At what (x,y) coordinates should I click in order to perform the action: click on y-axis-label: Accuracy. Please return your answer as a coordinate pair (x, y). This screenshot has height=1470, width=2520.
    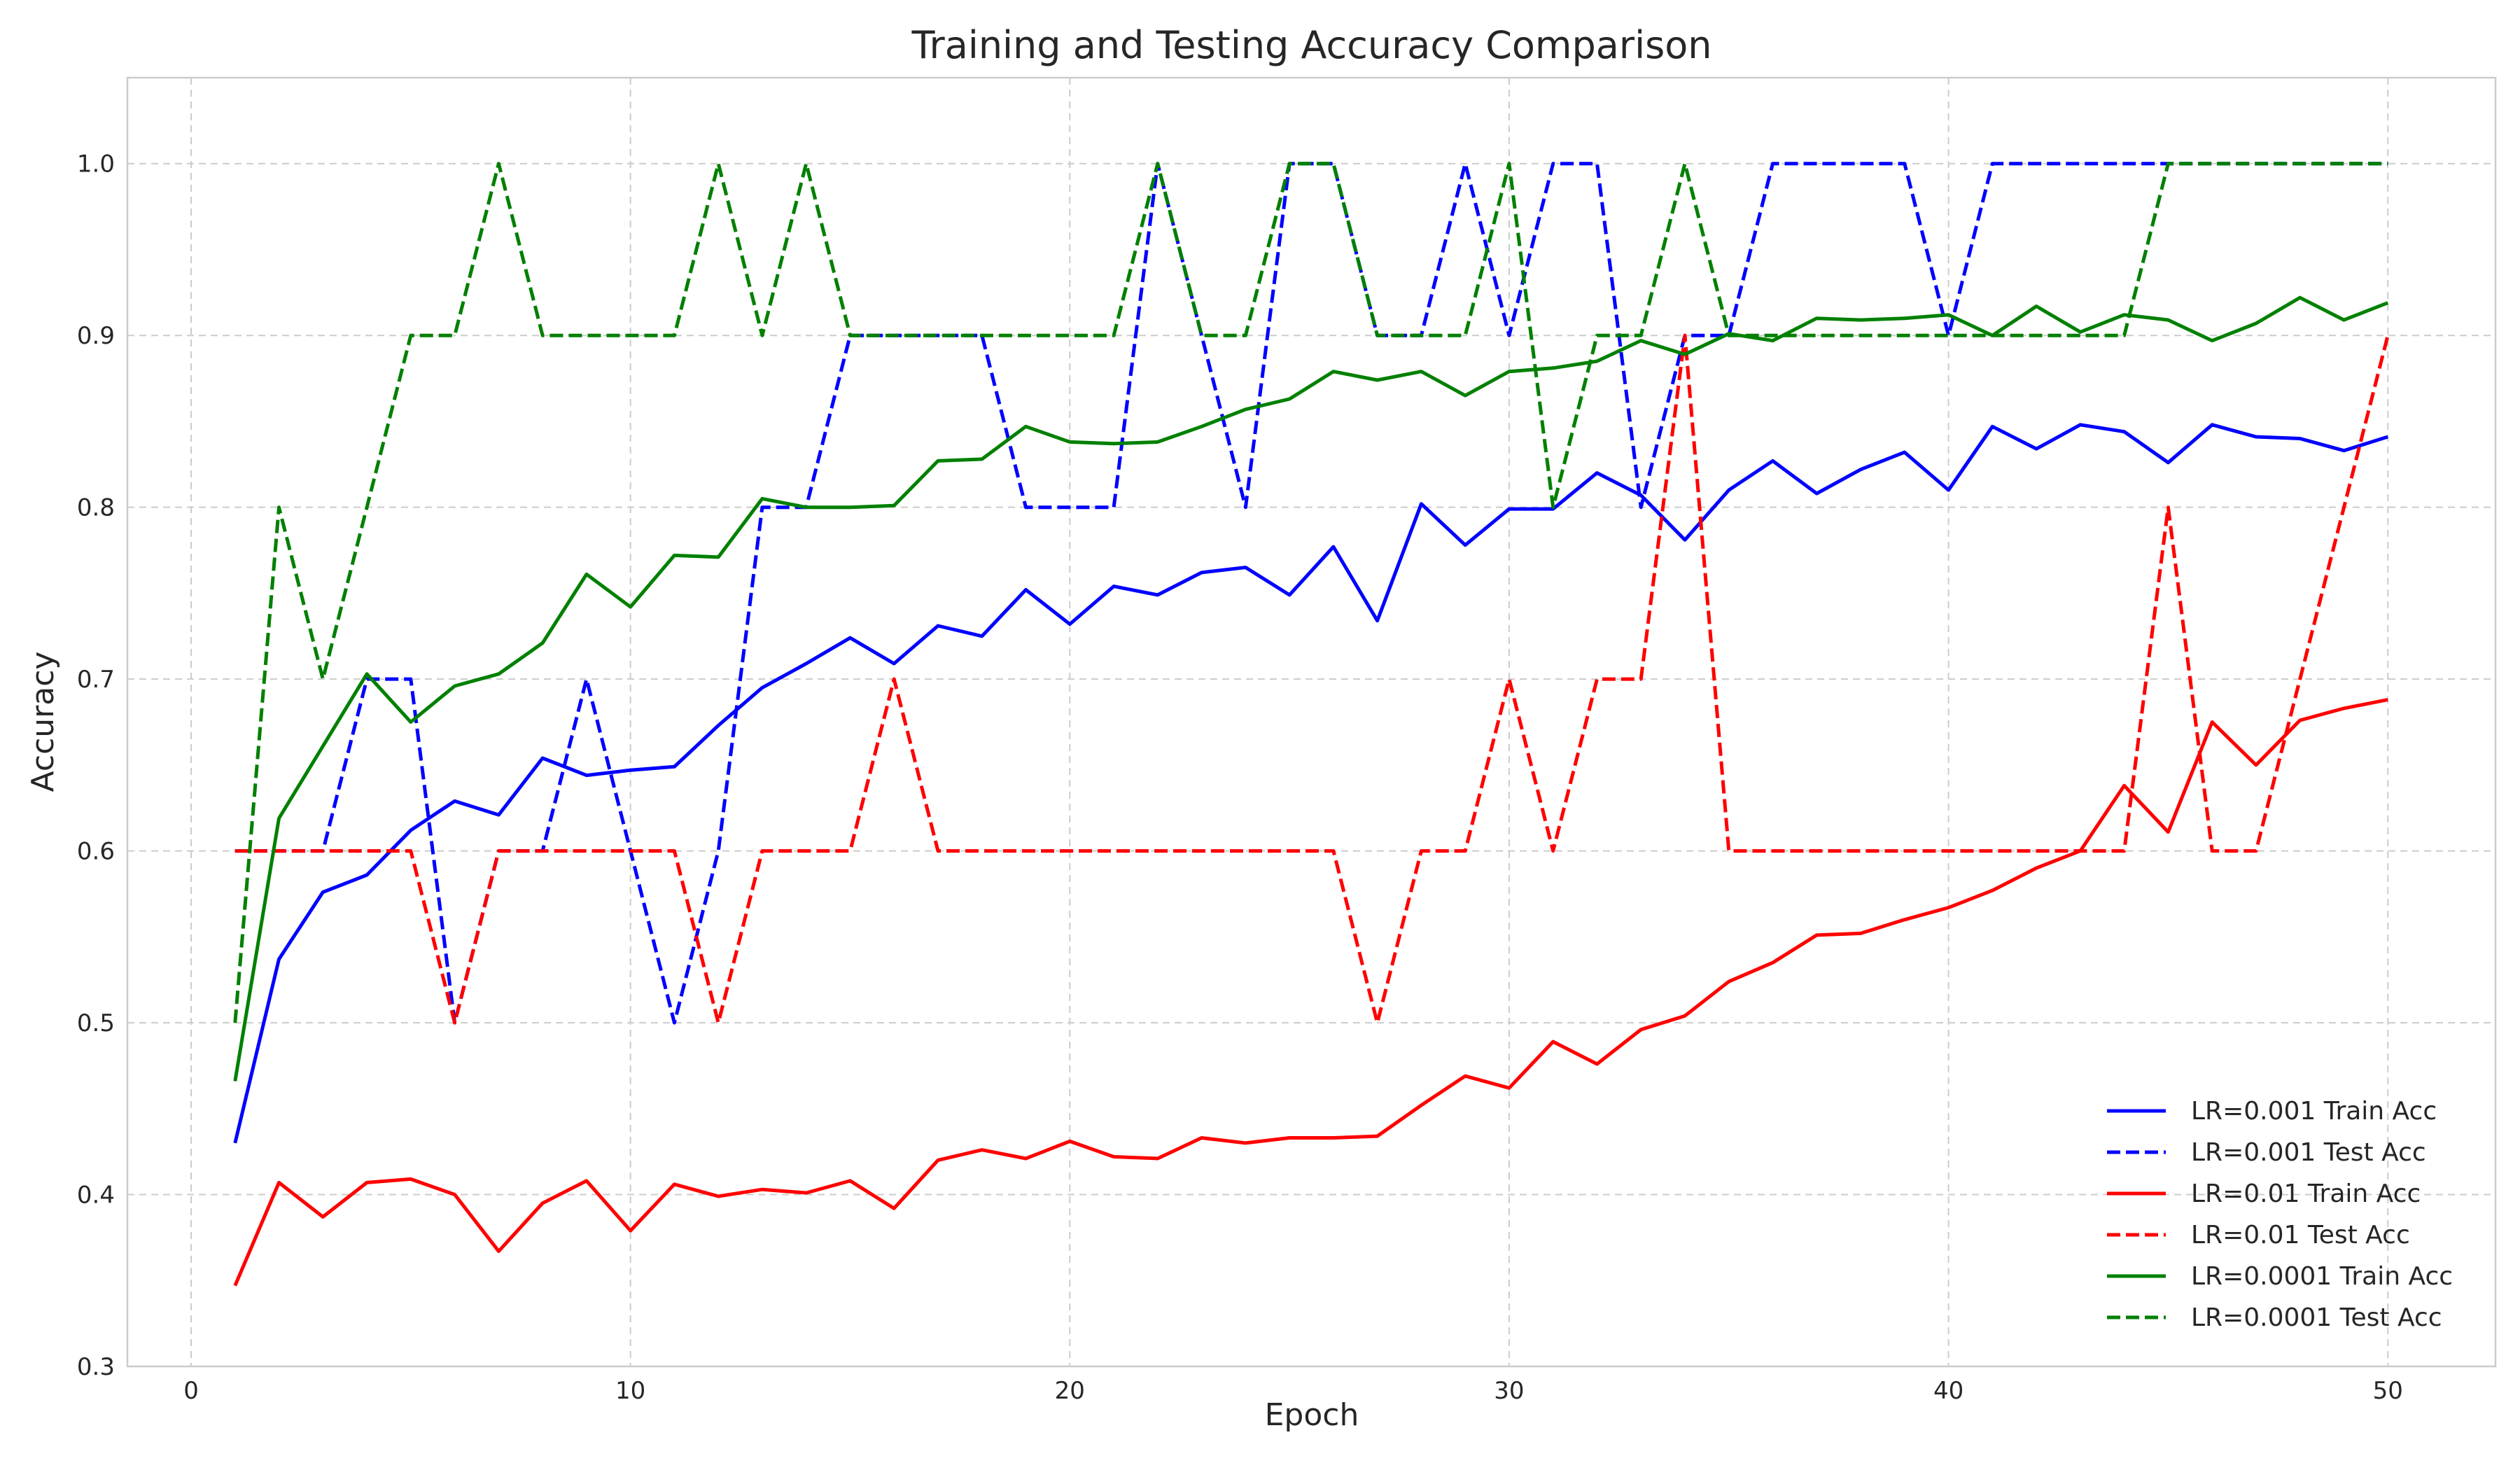
    Looking at the image, I should click on (43, 722).